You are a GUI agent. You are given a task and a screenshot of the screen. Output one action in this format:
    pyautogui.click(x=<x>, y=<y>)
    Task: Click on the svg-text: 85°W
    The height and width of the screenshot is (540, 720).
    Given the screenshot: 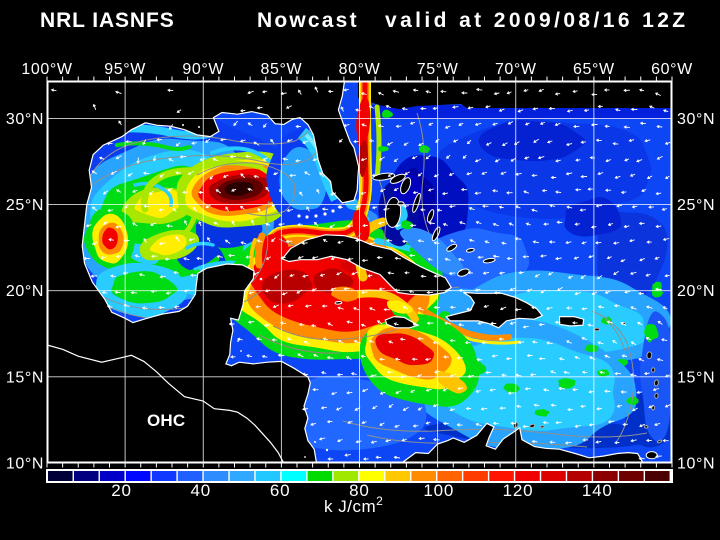 What is the action you would take?
    pyautogui.click(x=282, y=69)
    